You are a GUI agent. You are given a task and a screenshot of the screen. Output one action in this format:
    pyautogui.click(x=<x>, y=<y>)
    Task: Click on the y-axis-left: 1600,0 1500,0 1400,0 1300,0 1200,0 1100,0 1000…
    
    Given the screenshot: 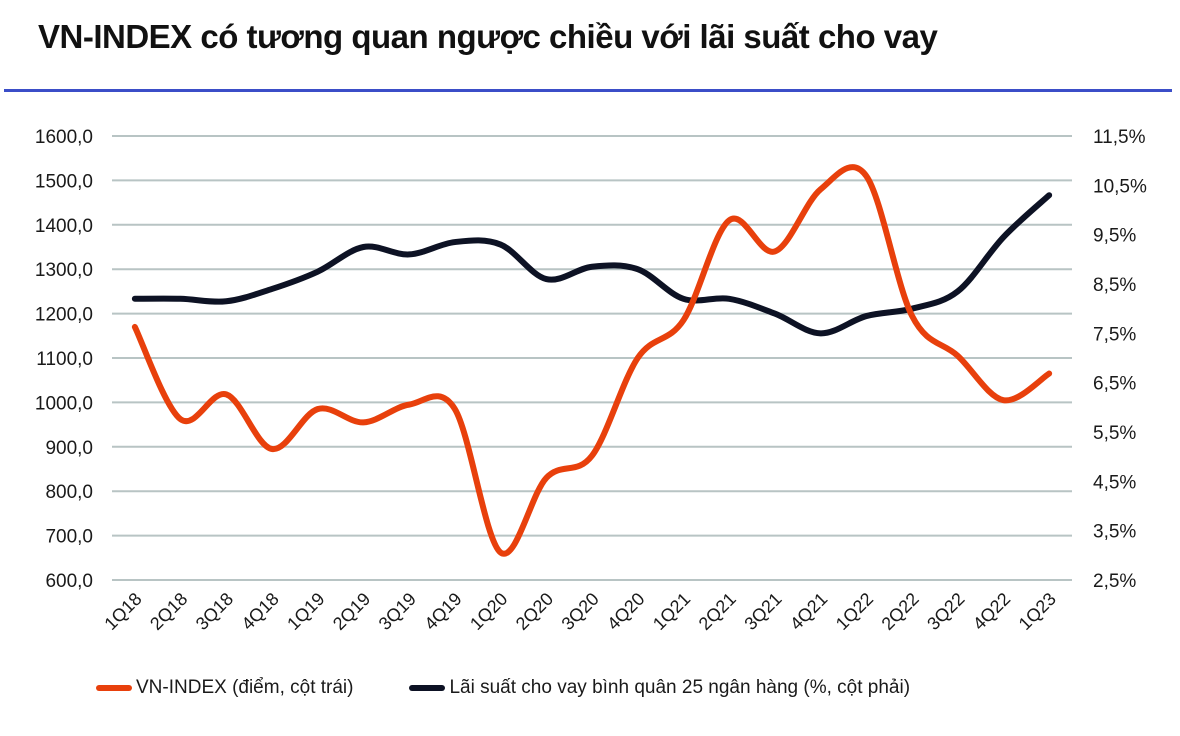 What is the action you would take?
    pyautogui.click(x=64, y=359)
    